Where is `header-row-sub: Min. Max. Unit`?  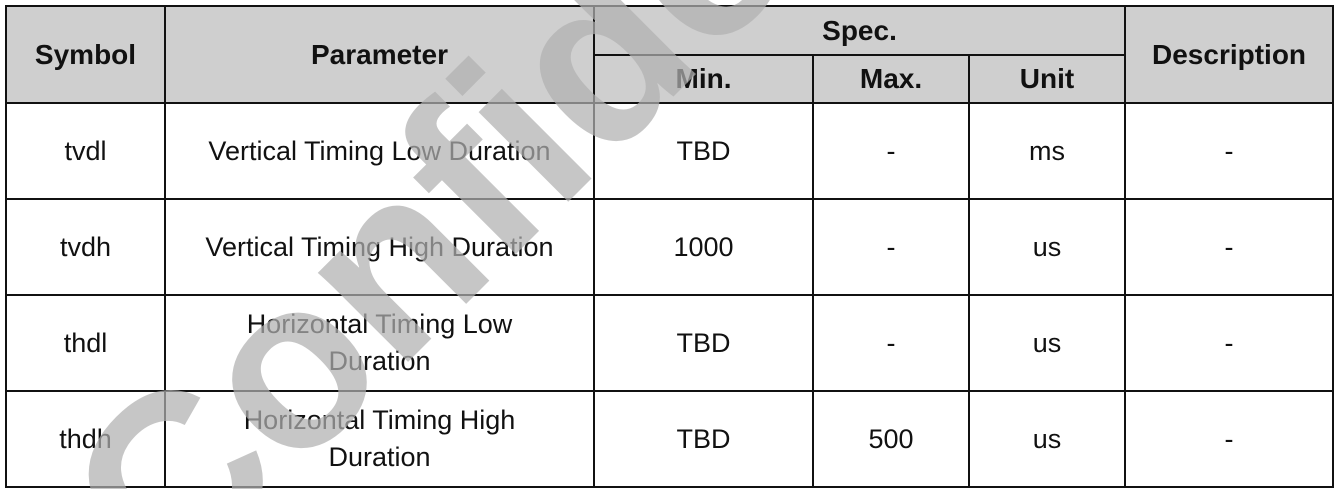 header-row-sub: Min. Max. Unit is located at coordinates (669, 79).